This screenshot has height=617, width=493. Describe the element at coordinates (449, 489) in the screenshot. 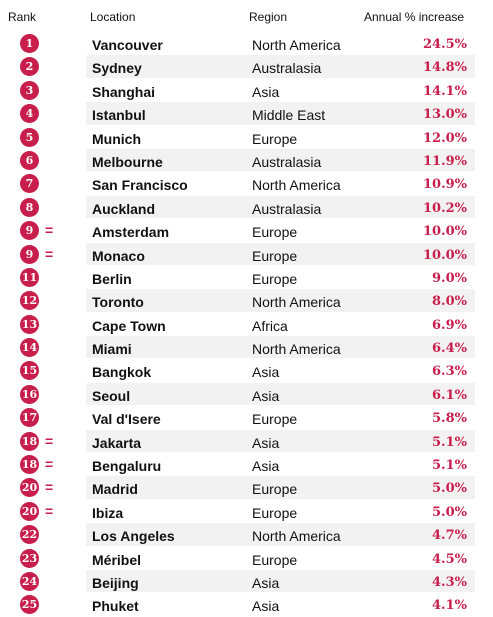

I see `annual-increase-value: 5.0%` at that location.